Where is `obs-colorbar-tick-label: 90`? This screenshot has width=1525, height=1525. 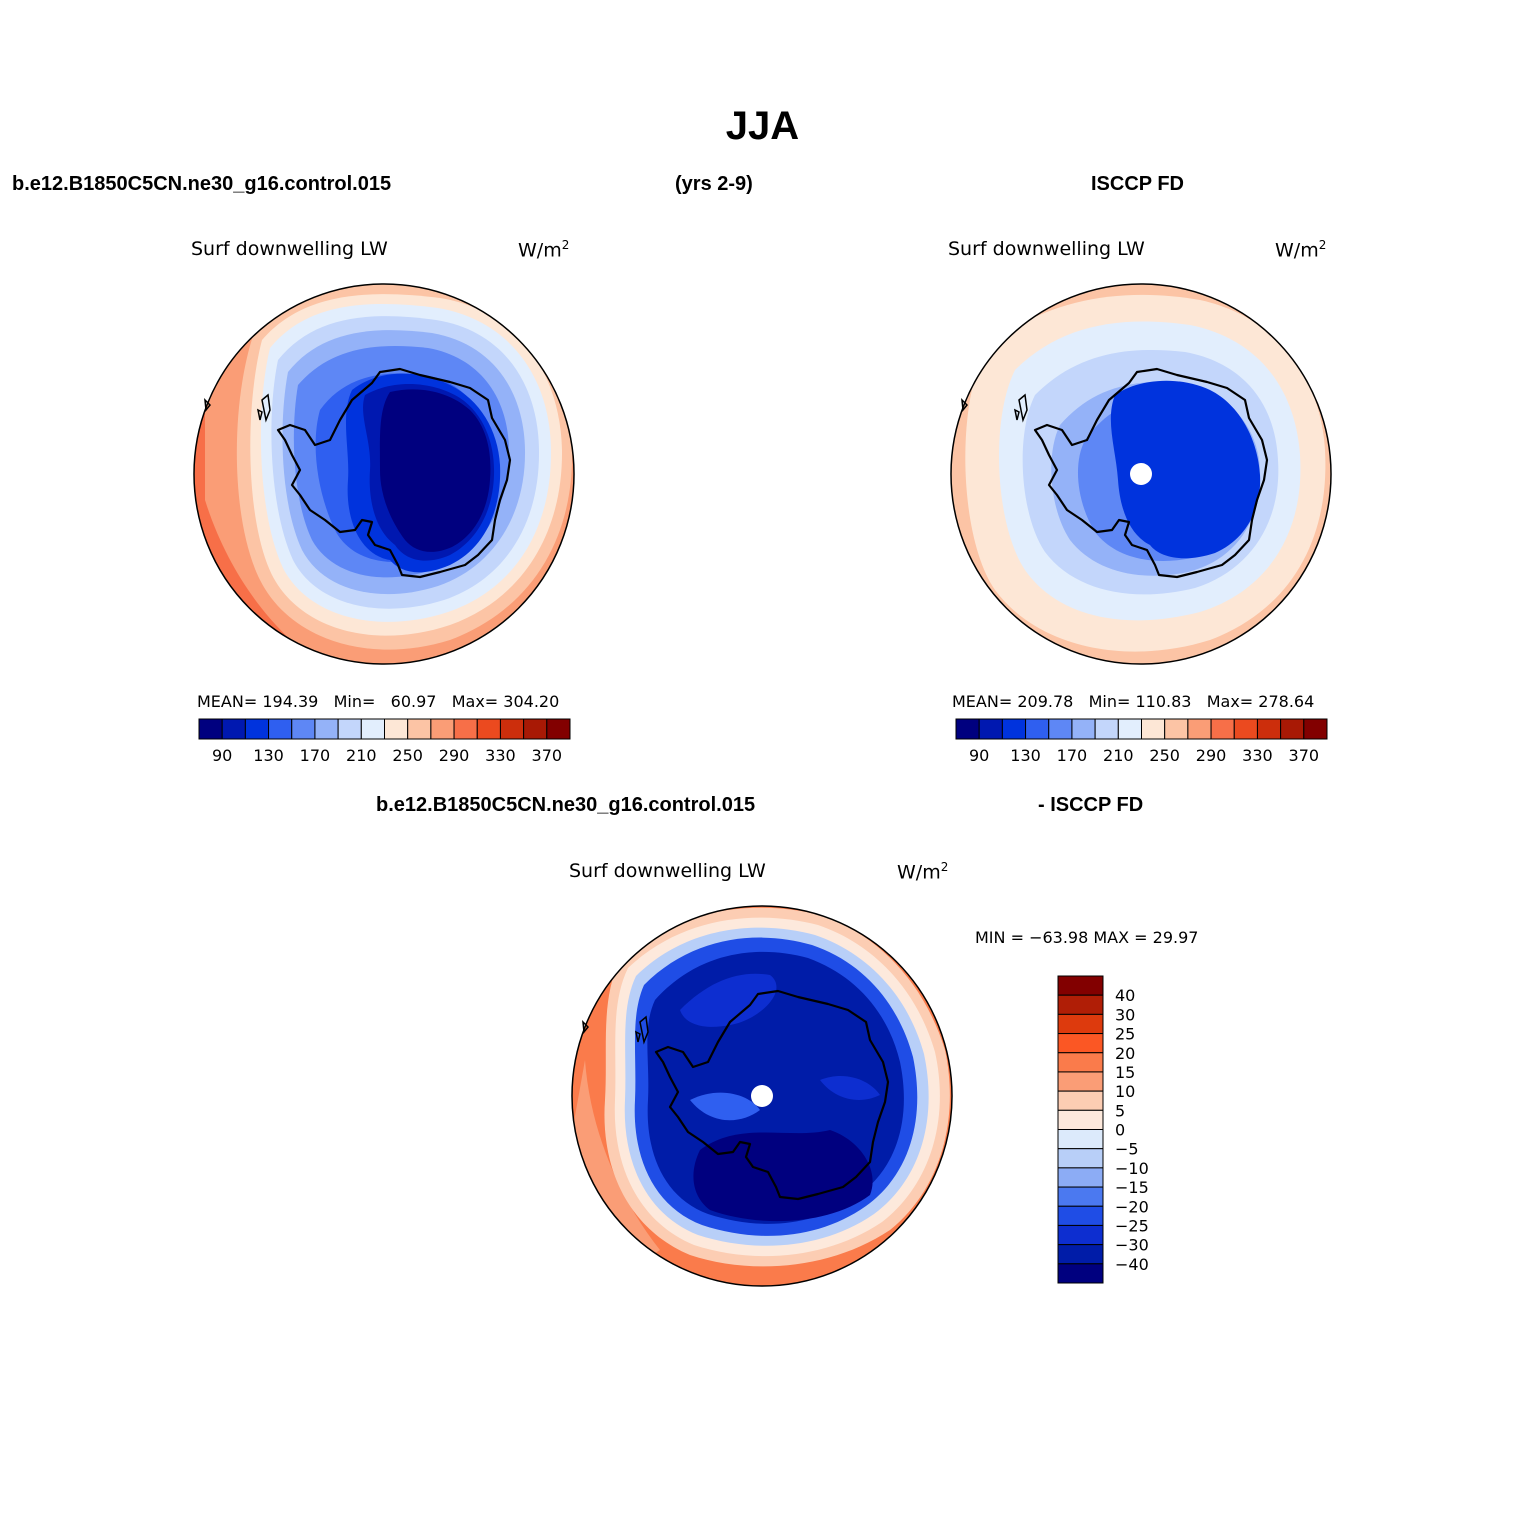 obs-colorbar-tick-label: 90 is located at coordinates (979, 755).